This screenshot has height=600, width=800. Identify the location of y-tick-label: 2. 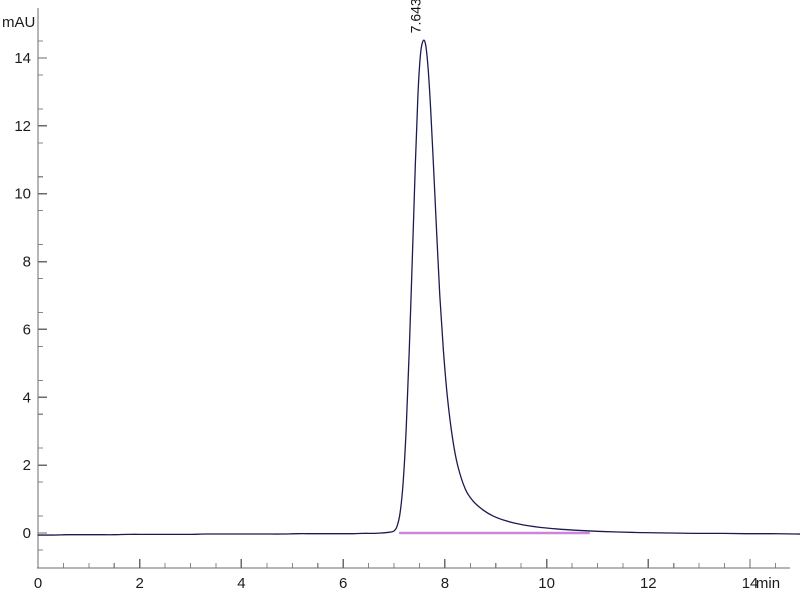
(27, 465).